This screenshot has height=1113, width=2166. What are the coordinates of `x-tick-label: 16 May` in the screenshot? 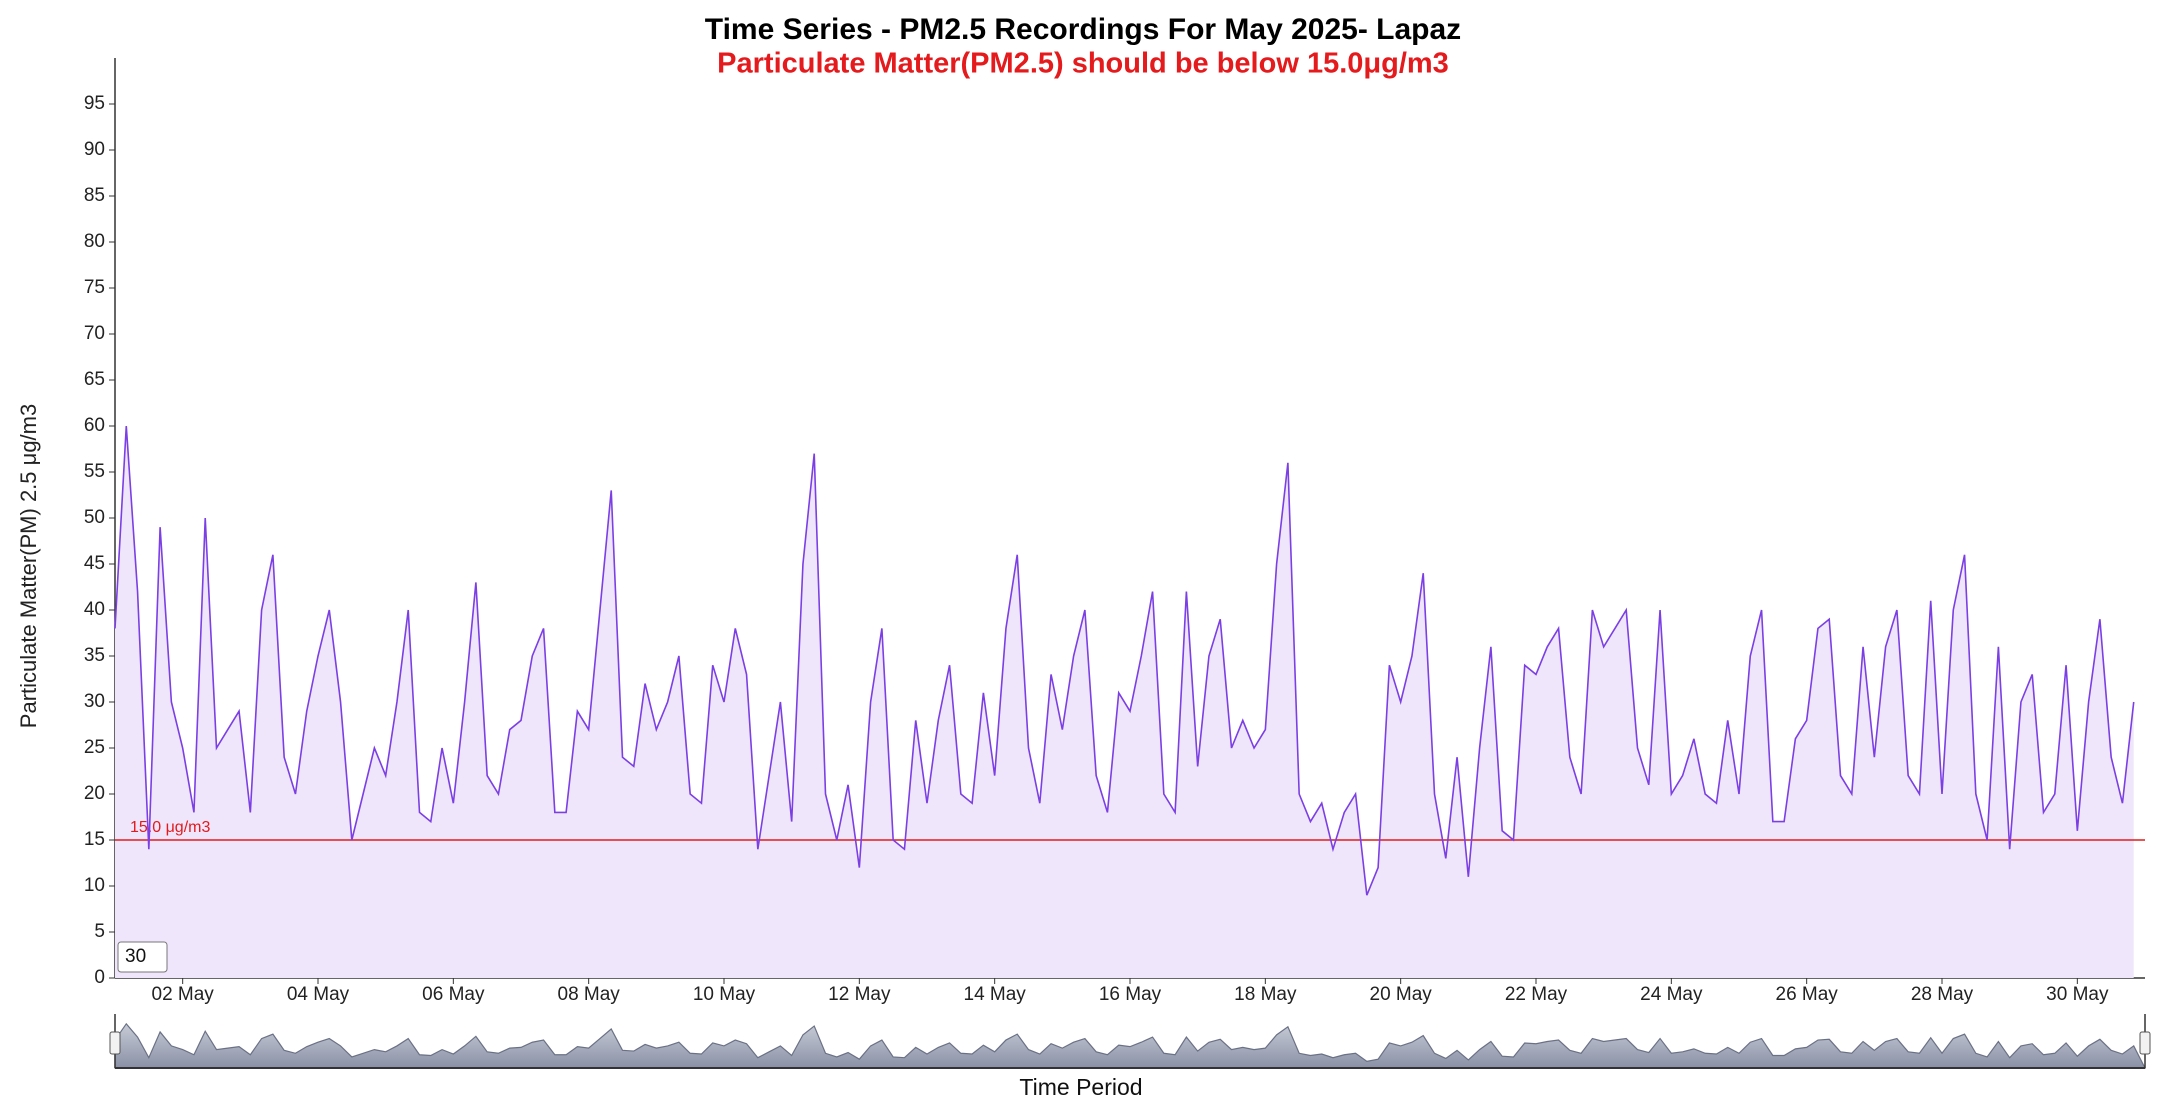 It's located at (1130, 994).